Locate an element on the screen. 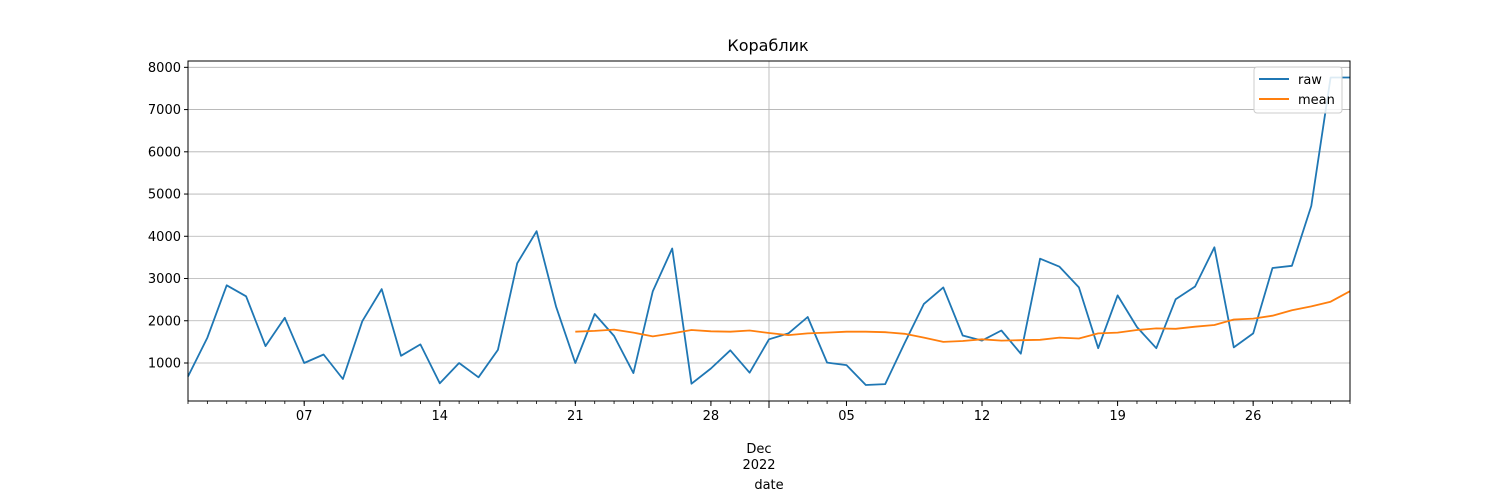  x-axis-label: date is located at coordinates (768, 485).